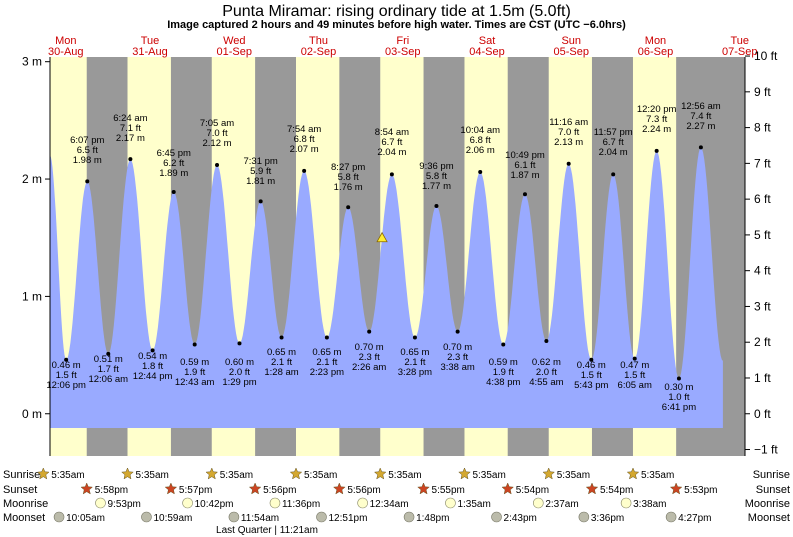 The width and height of the screenshot is (793, 537). Describe the element at coordinates (767, 504) in the screenshot. I see `moonrise-row-label-right: Moonrise` at that location.